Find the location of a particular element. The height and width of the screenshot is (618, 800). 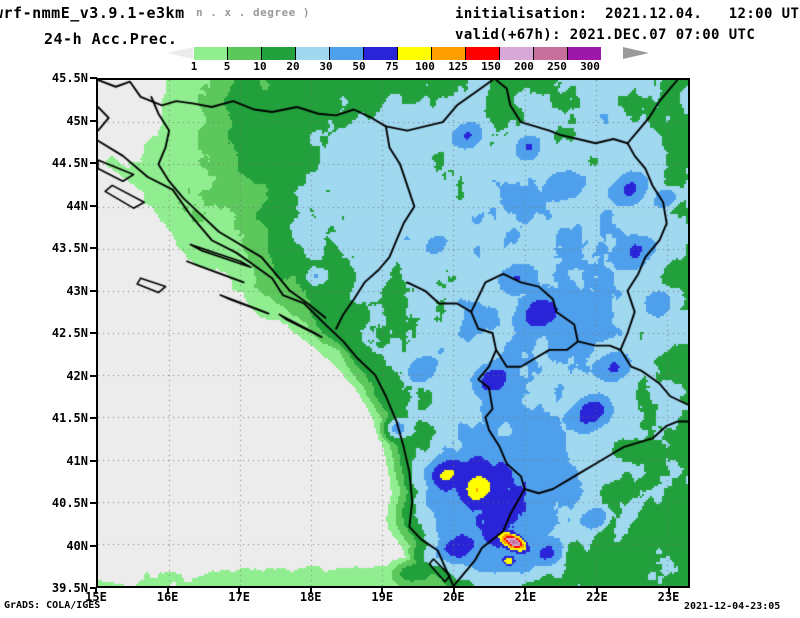

initialisation-time: initialisation: 2021.12.04. 12:00 UTC is located at coordinates (627, 14).